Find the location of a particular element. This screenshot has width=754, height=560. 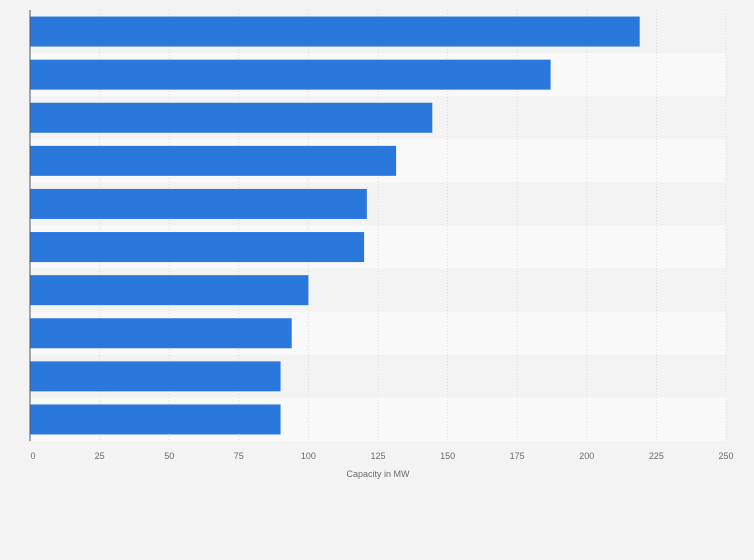

x-axis-title: Capacity in MW is located at coordinates (378, 474).